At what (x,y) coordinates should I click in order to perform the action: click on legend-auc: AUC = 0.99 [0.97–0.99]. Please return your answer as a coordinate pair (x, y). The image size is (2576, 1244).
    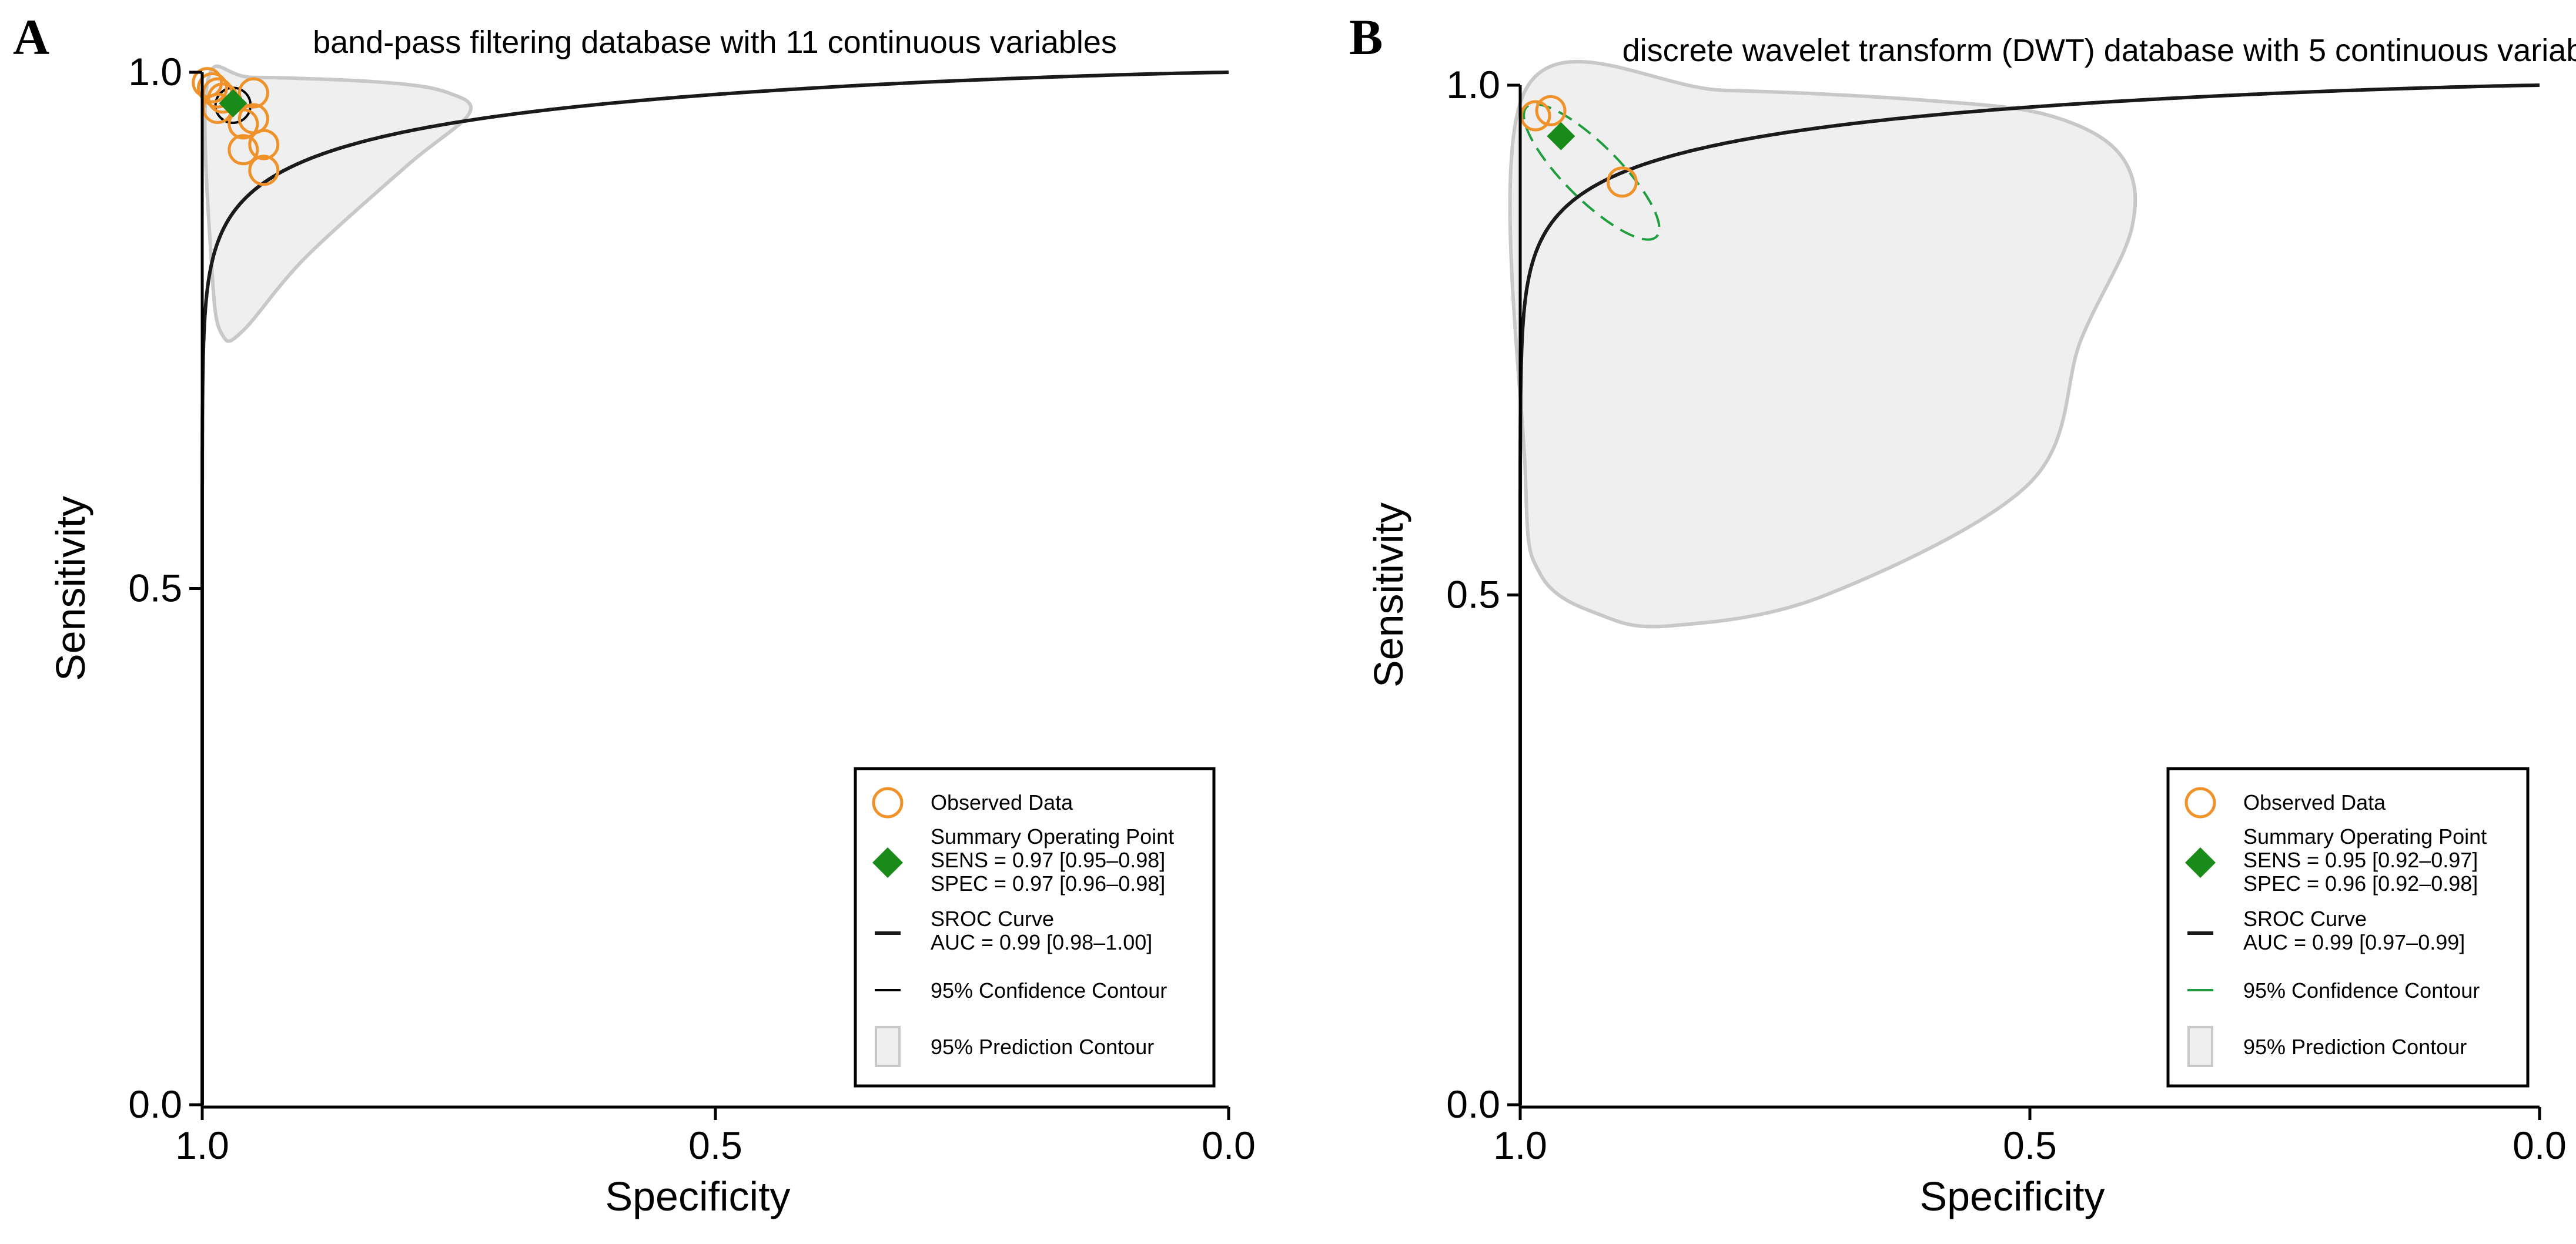
    Looking at the image, I should click on (2354, 942).